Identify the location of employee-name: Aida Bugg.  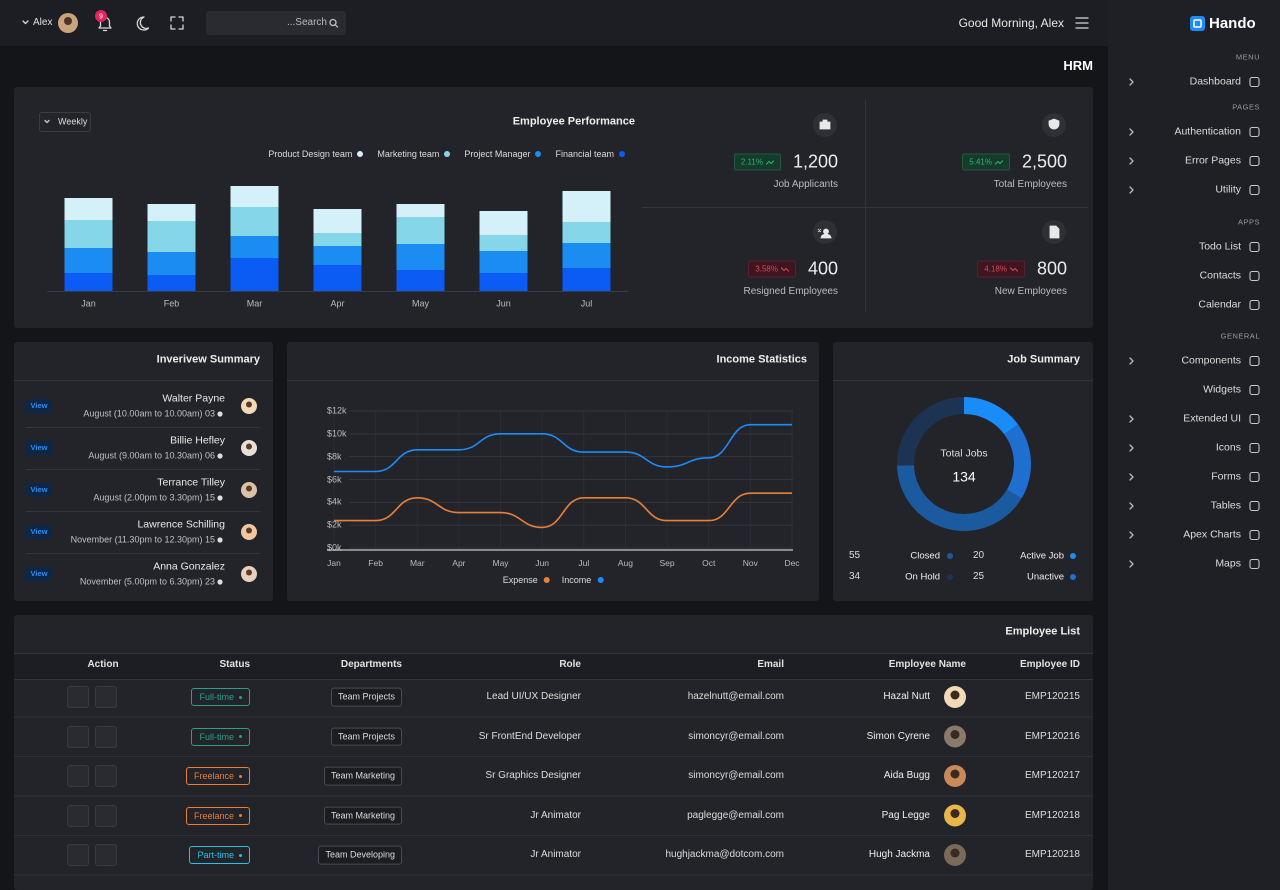
(906, 775).